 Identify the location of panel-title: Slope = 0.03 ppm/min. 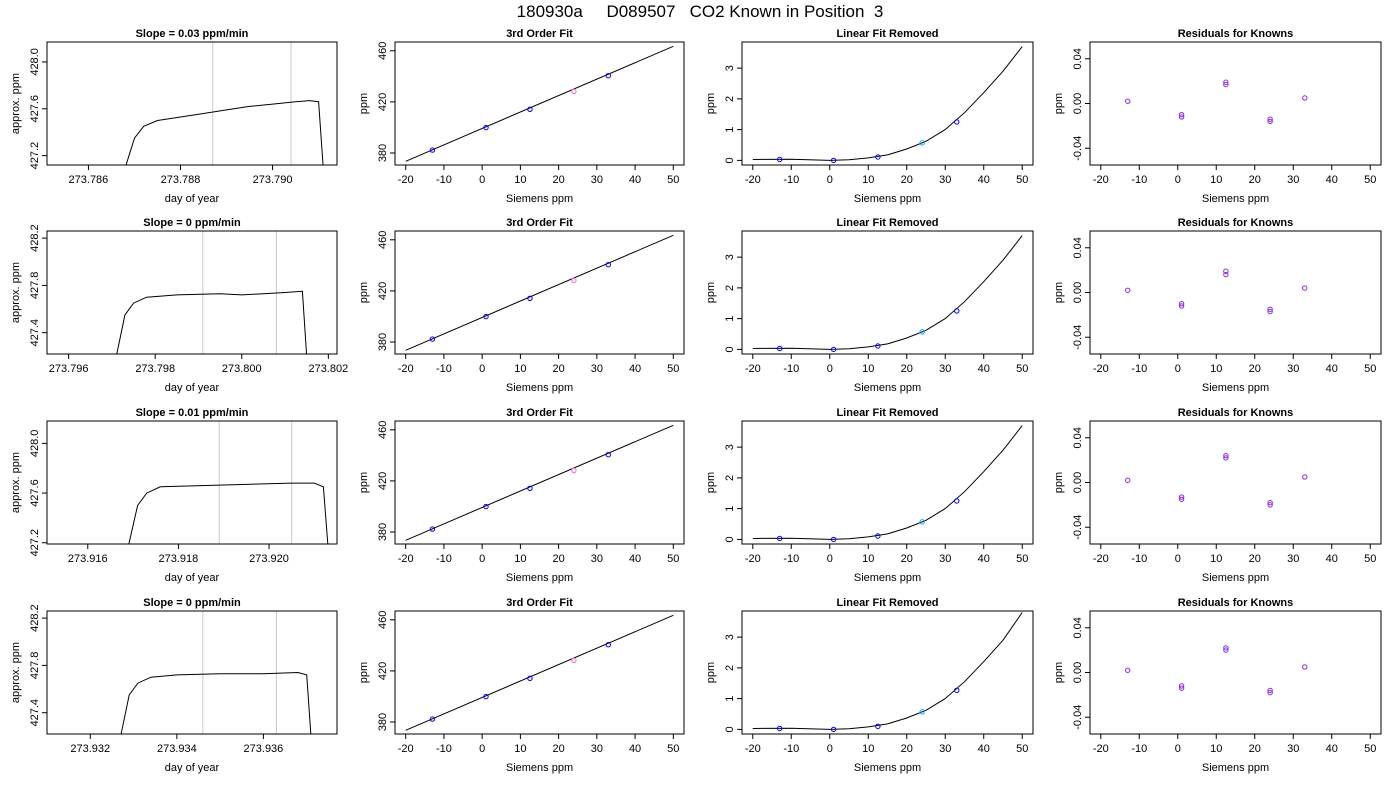
(192, 34).